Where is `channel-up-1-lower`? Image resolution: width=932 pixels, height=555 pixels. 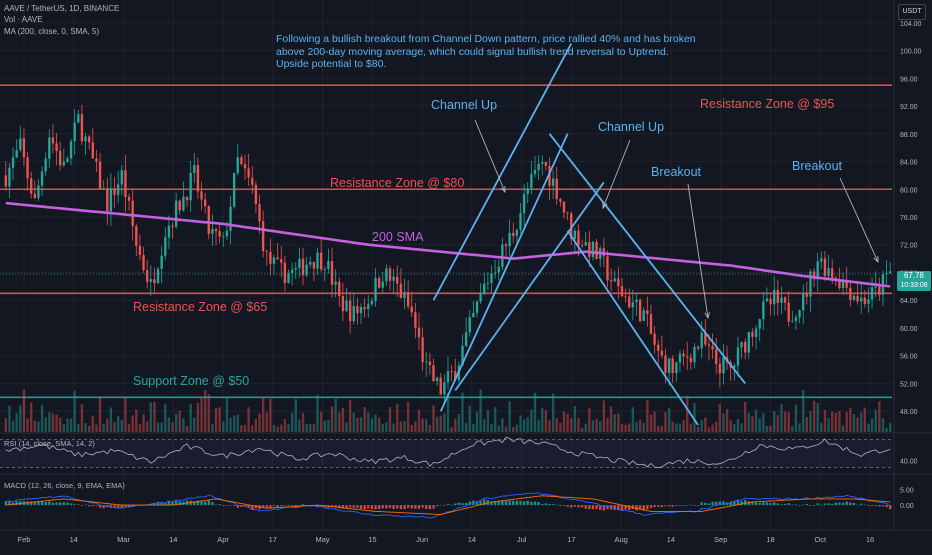
channel-up-1-lower is located at coordinates (504, 272).